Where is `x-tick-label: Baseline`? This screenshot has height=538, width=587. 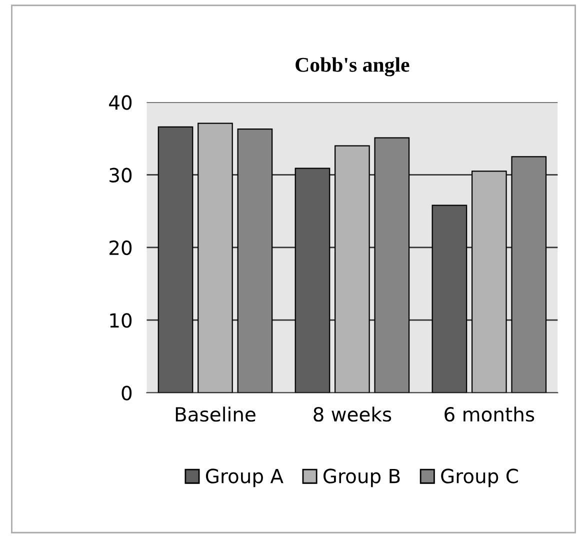
x-tick-label: Baseline is located at coordinates (216, 414).